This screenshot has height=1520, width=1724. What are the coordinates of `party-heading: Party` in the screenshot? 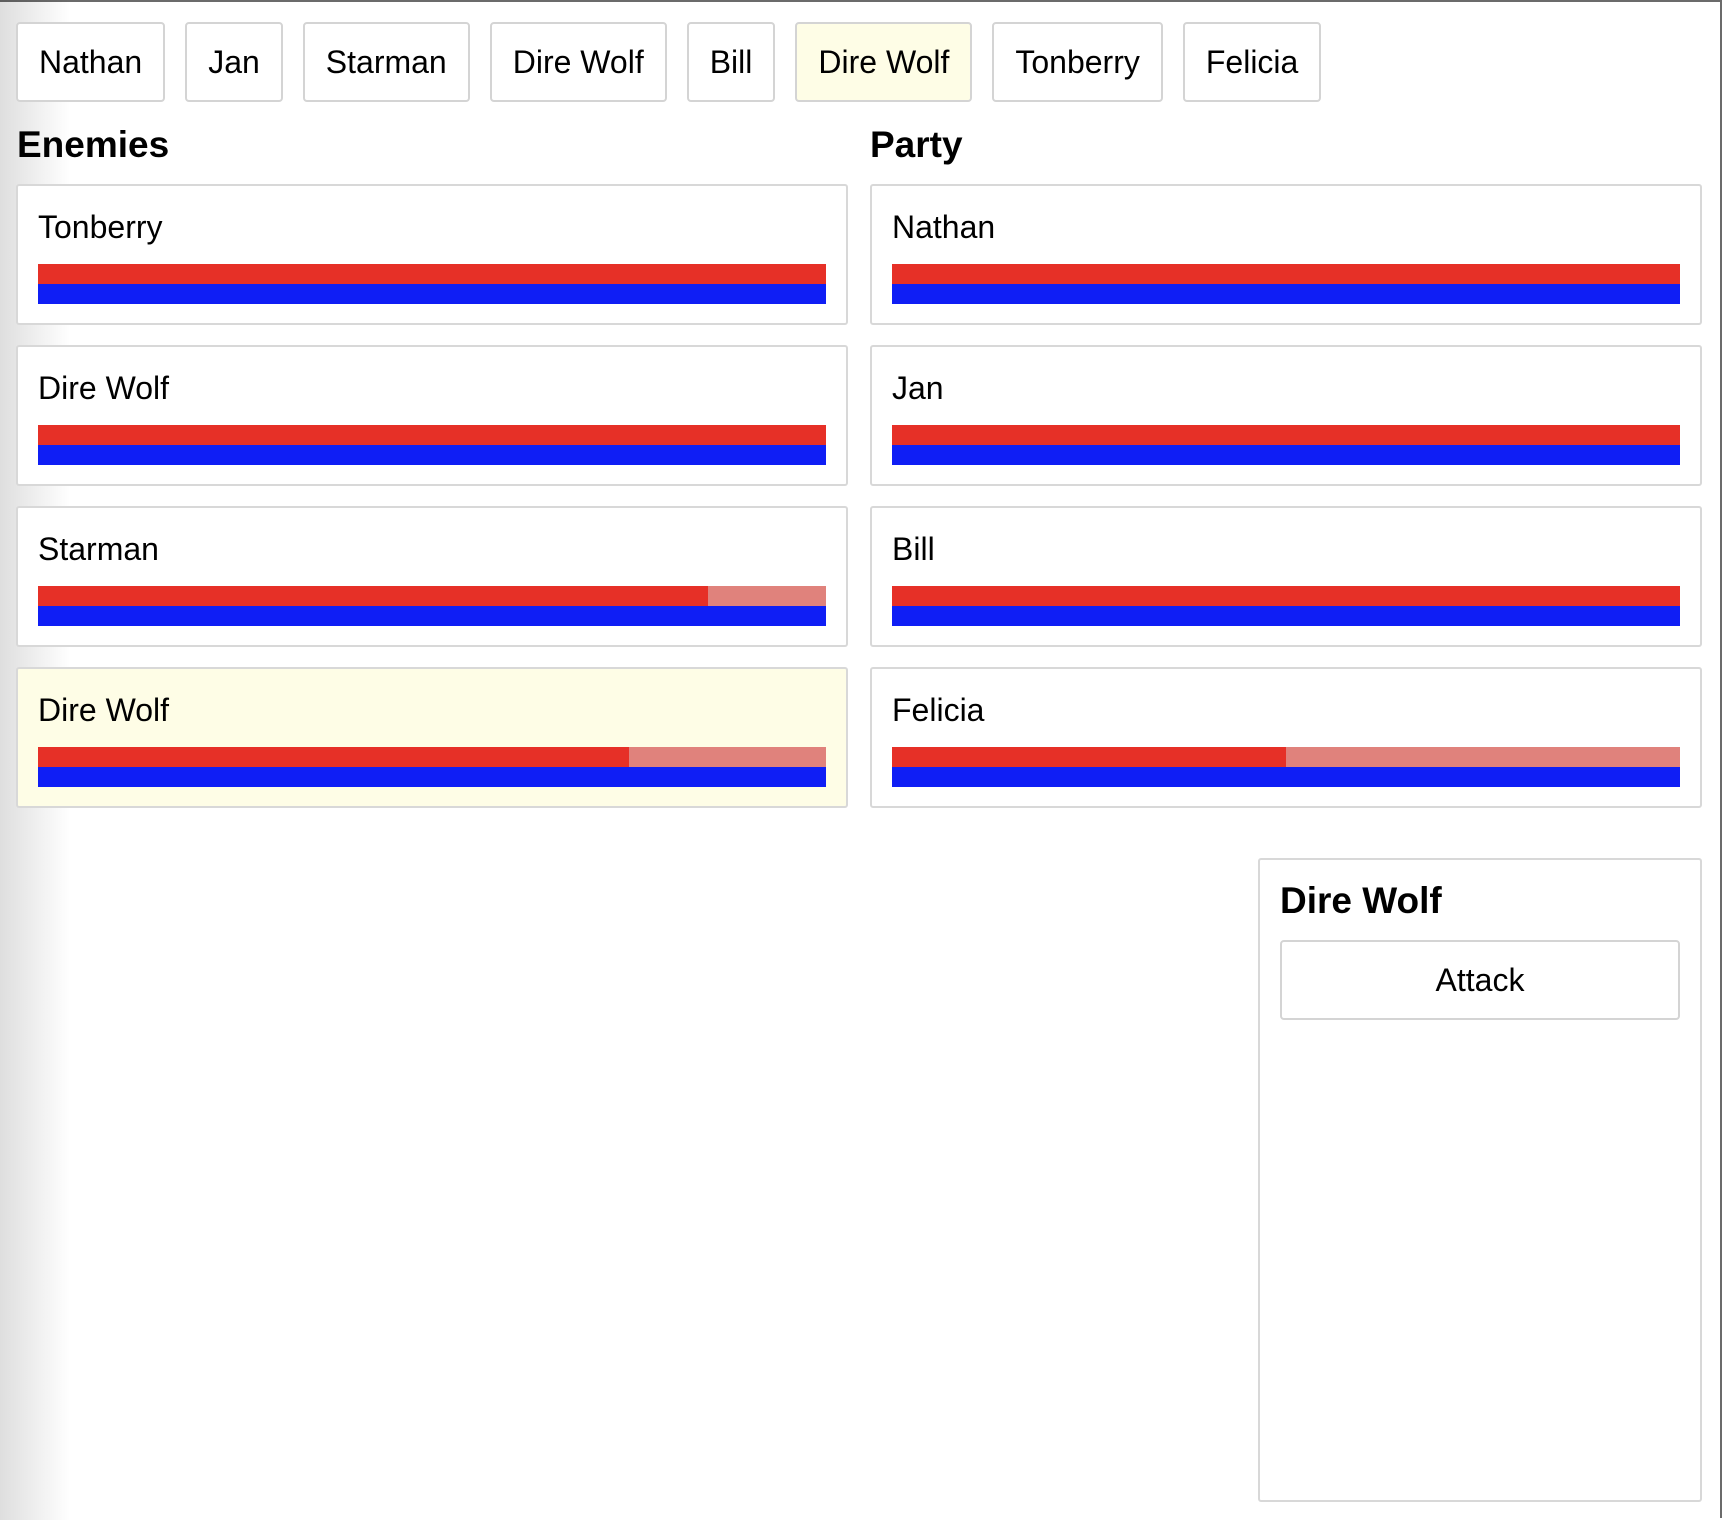 It's located at (916, 144).